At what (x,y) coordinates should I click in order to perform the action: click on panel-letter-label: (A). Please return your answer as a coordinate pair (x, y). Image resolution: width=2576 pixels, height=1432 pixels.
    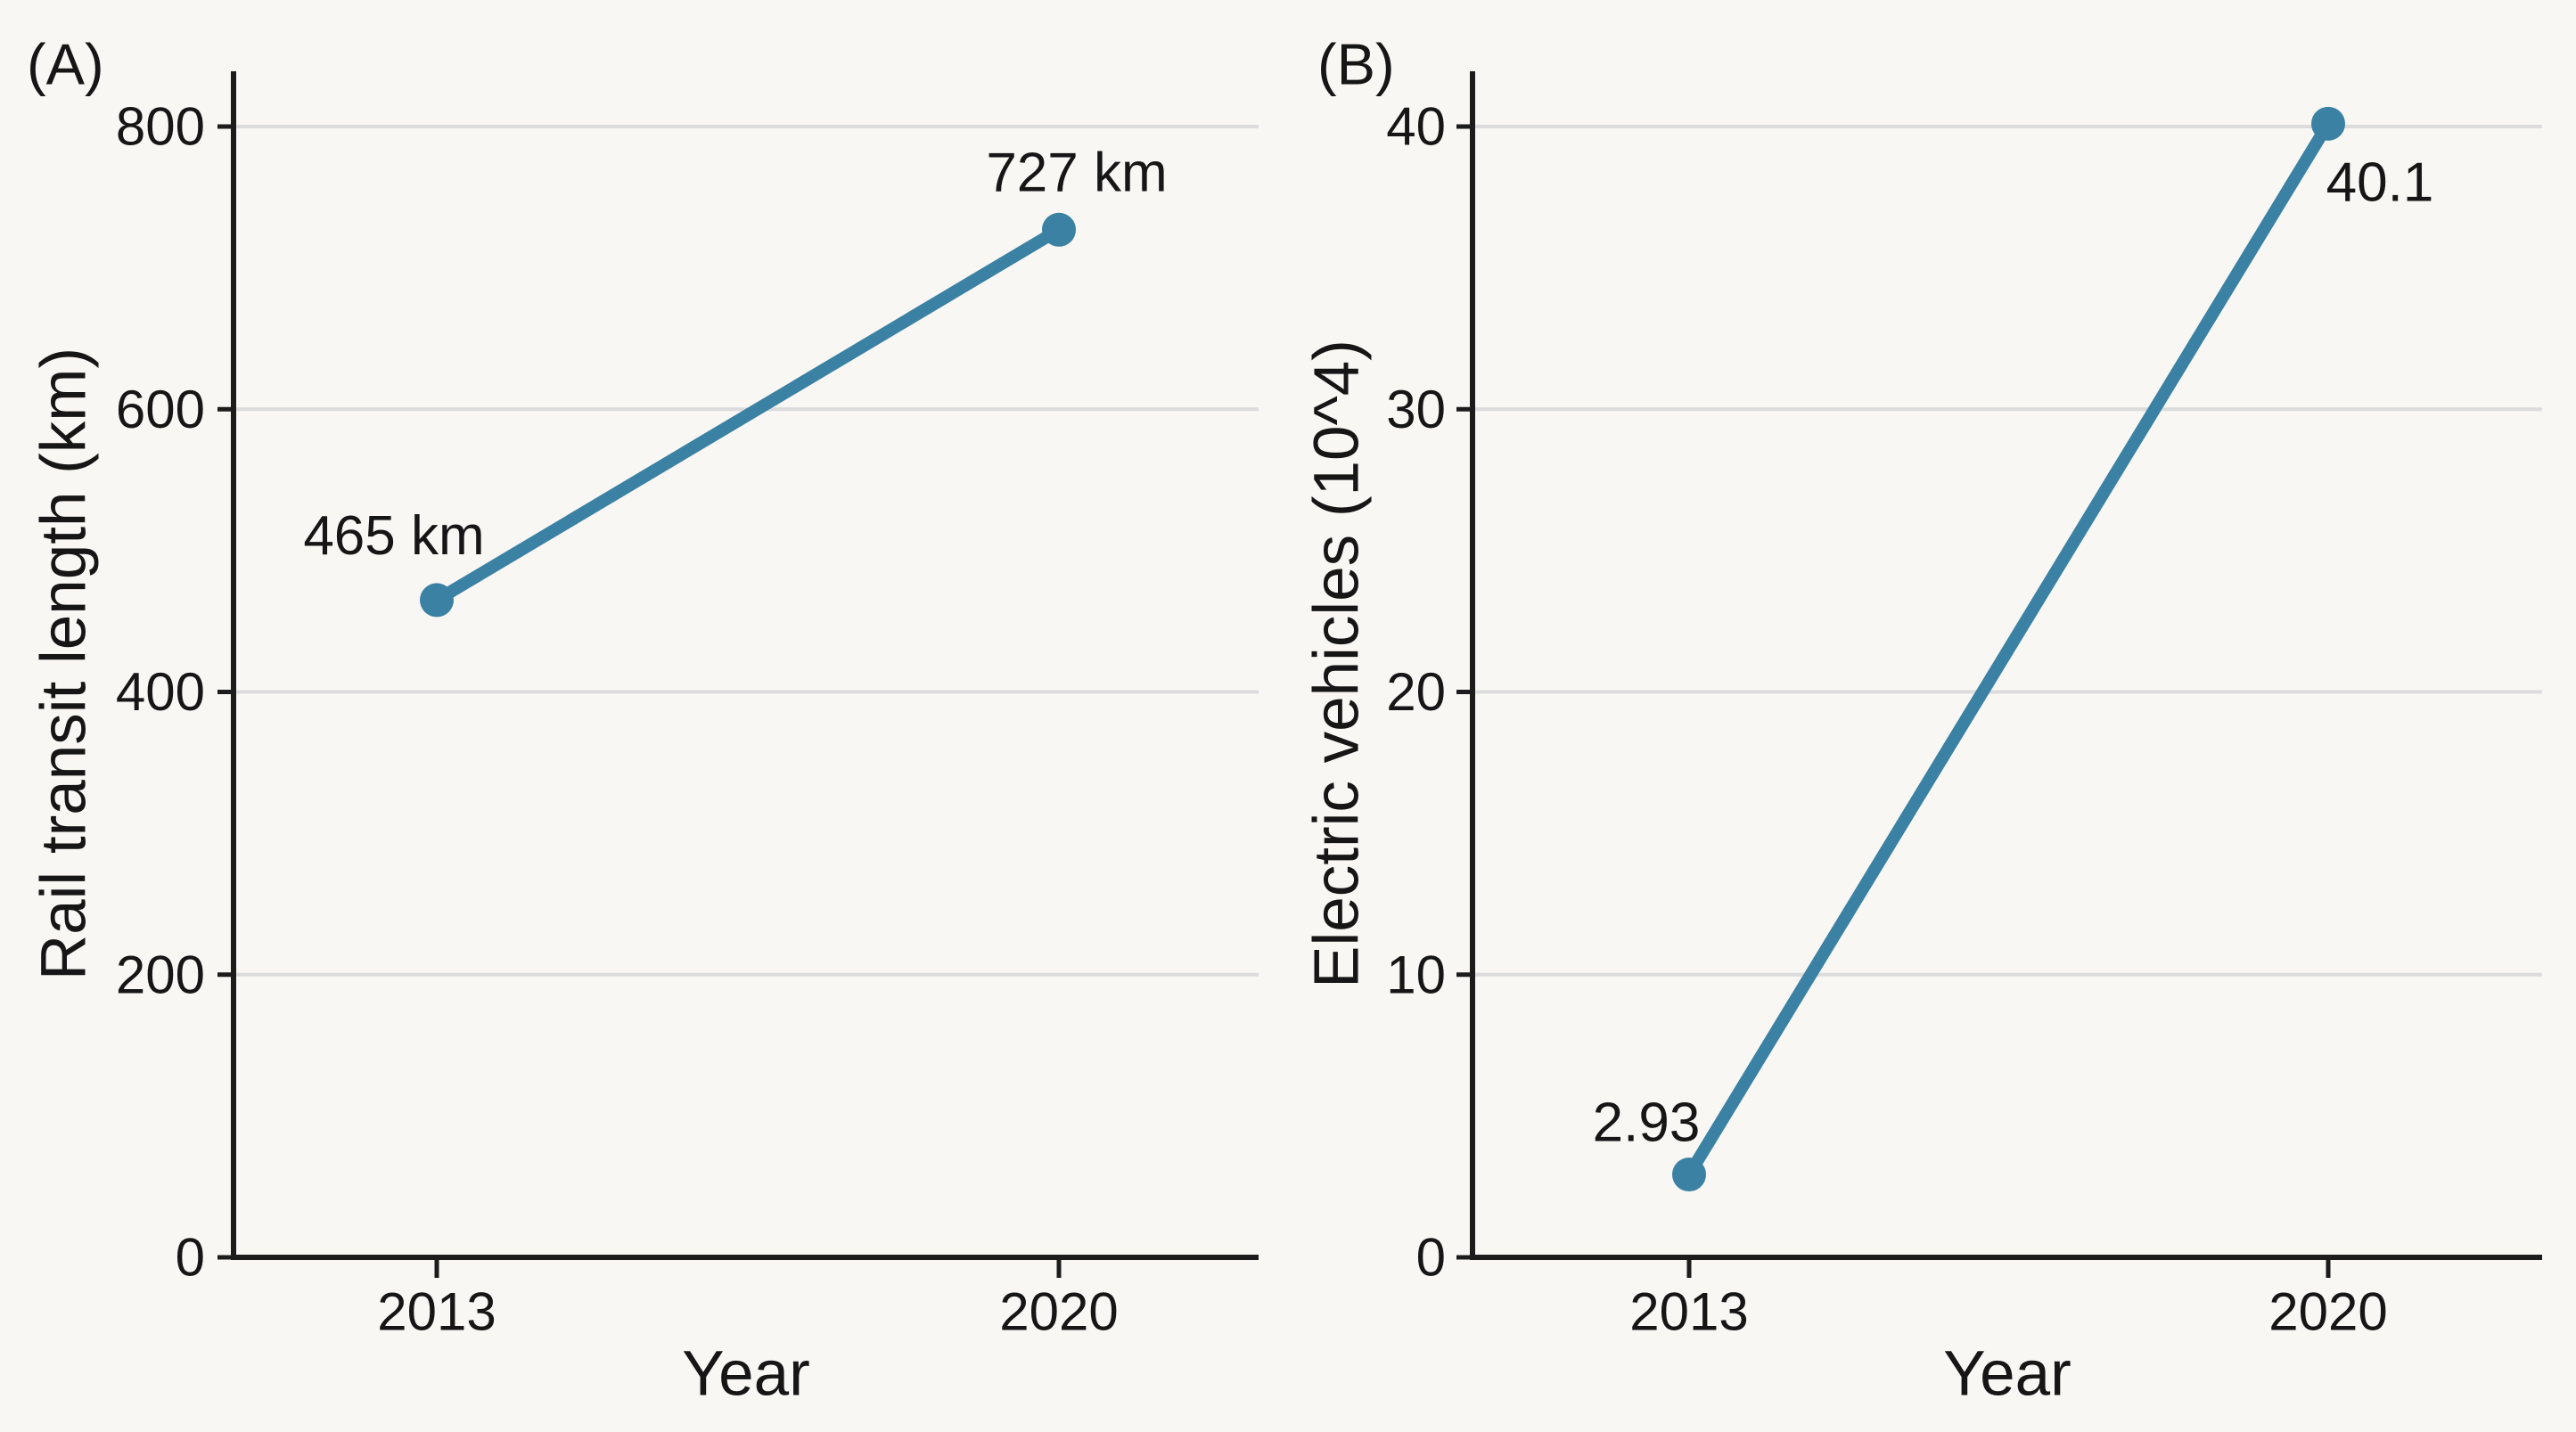
    Looking at the image, I should click on (65, 64).